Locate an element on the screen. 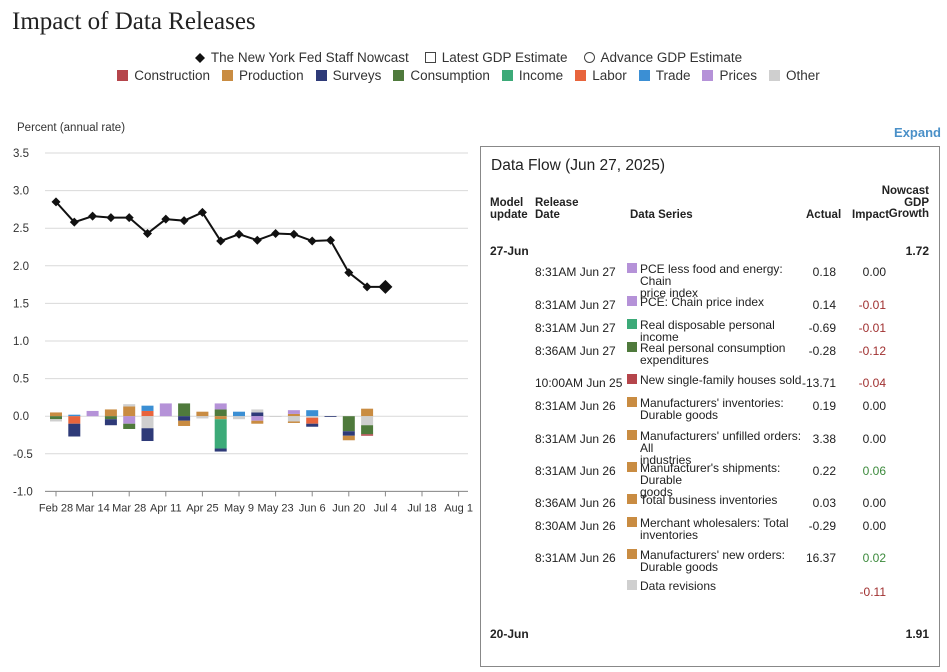  x-tick-label: May 23 is located at coordinates (276, 508).